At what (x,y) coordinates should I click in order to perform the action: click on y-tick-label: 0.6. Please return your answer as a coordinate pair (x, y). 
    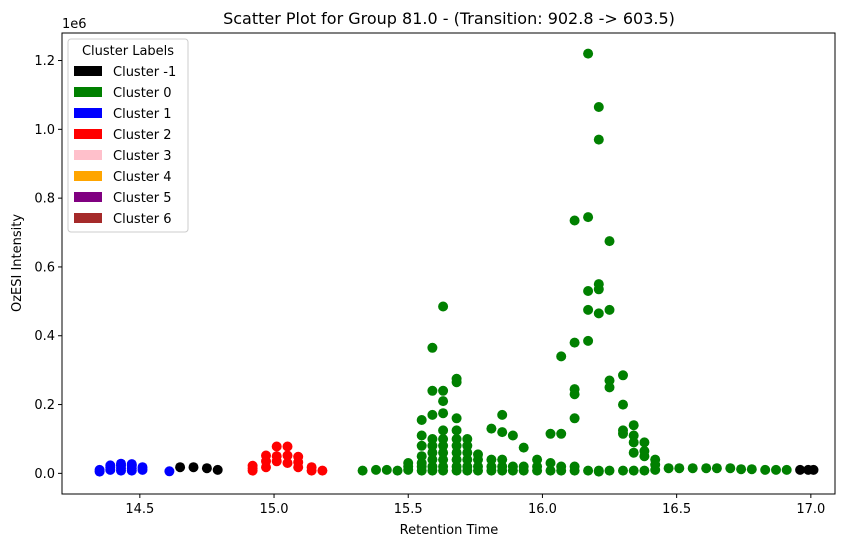
    Looking at the image, I should click on (44, 267).